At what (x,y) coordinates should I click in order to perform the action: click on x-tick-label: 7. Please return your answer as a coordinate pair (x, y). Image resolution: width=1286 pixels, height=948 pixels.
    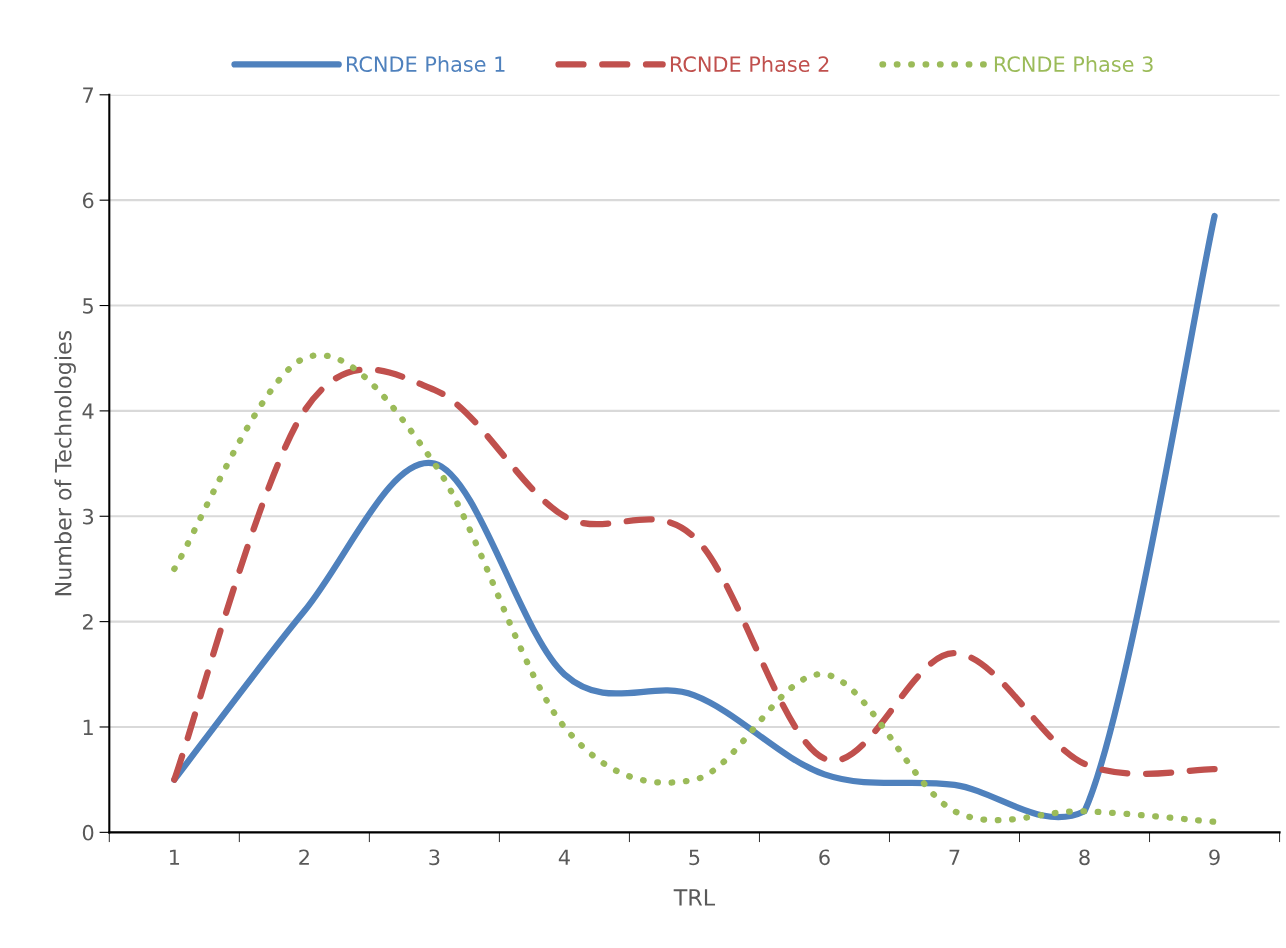
    Looking at the image, I should click on (954, 857).